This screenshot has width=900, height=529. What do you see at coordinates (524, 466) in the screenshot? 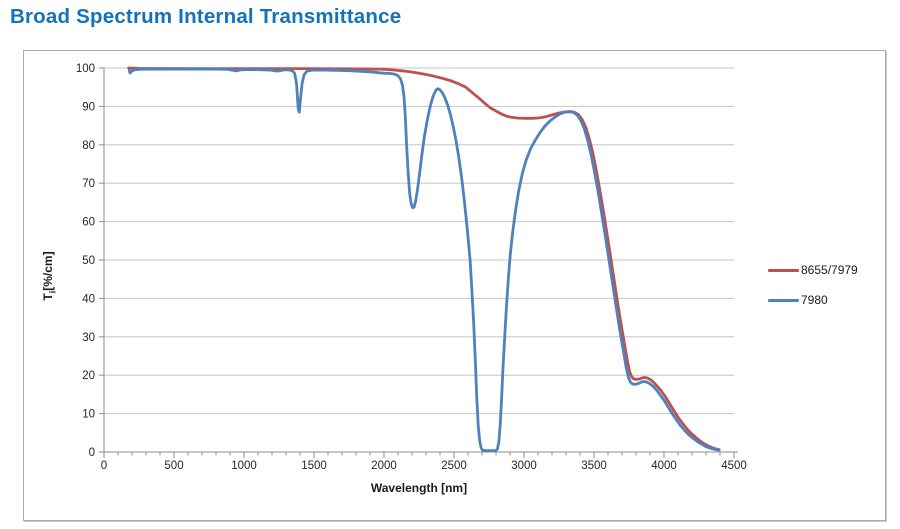
I see `x-tick-label: 3000` at bounding box center [524, 466].